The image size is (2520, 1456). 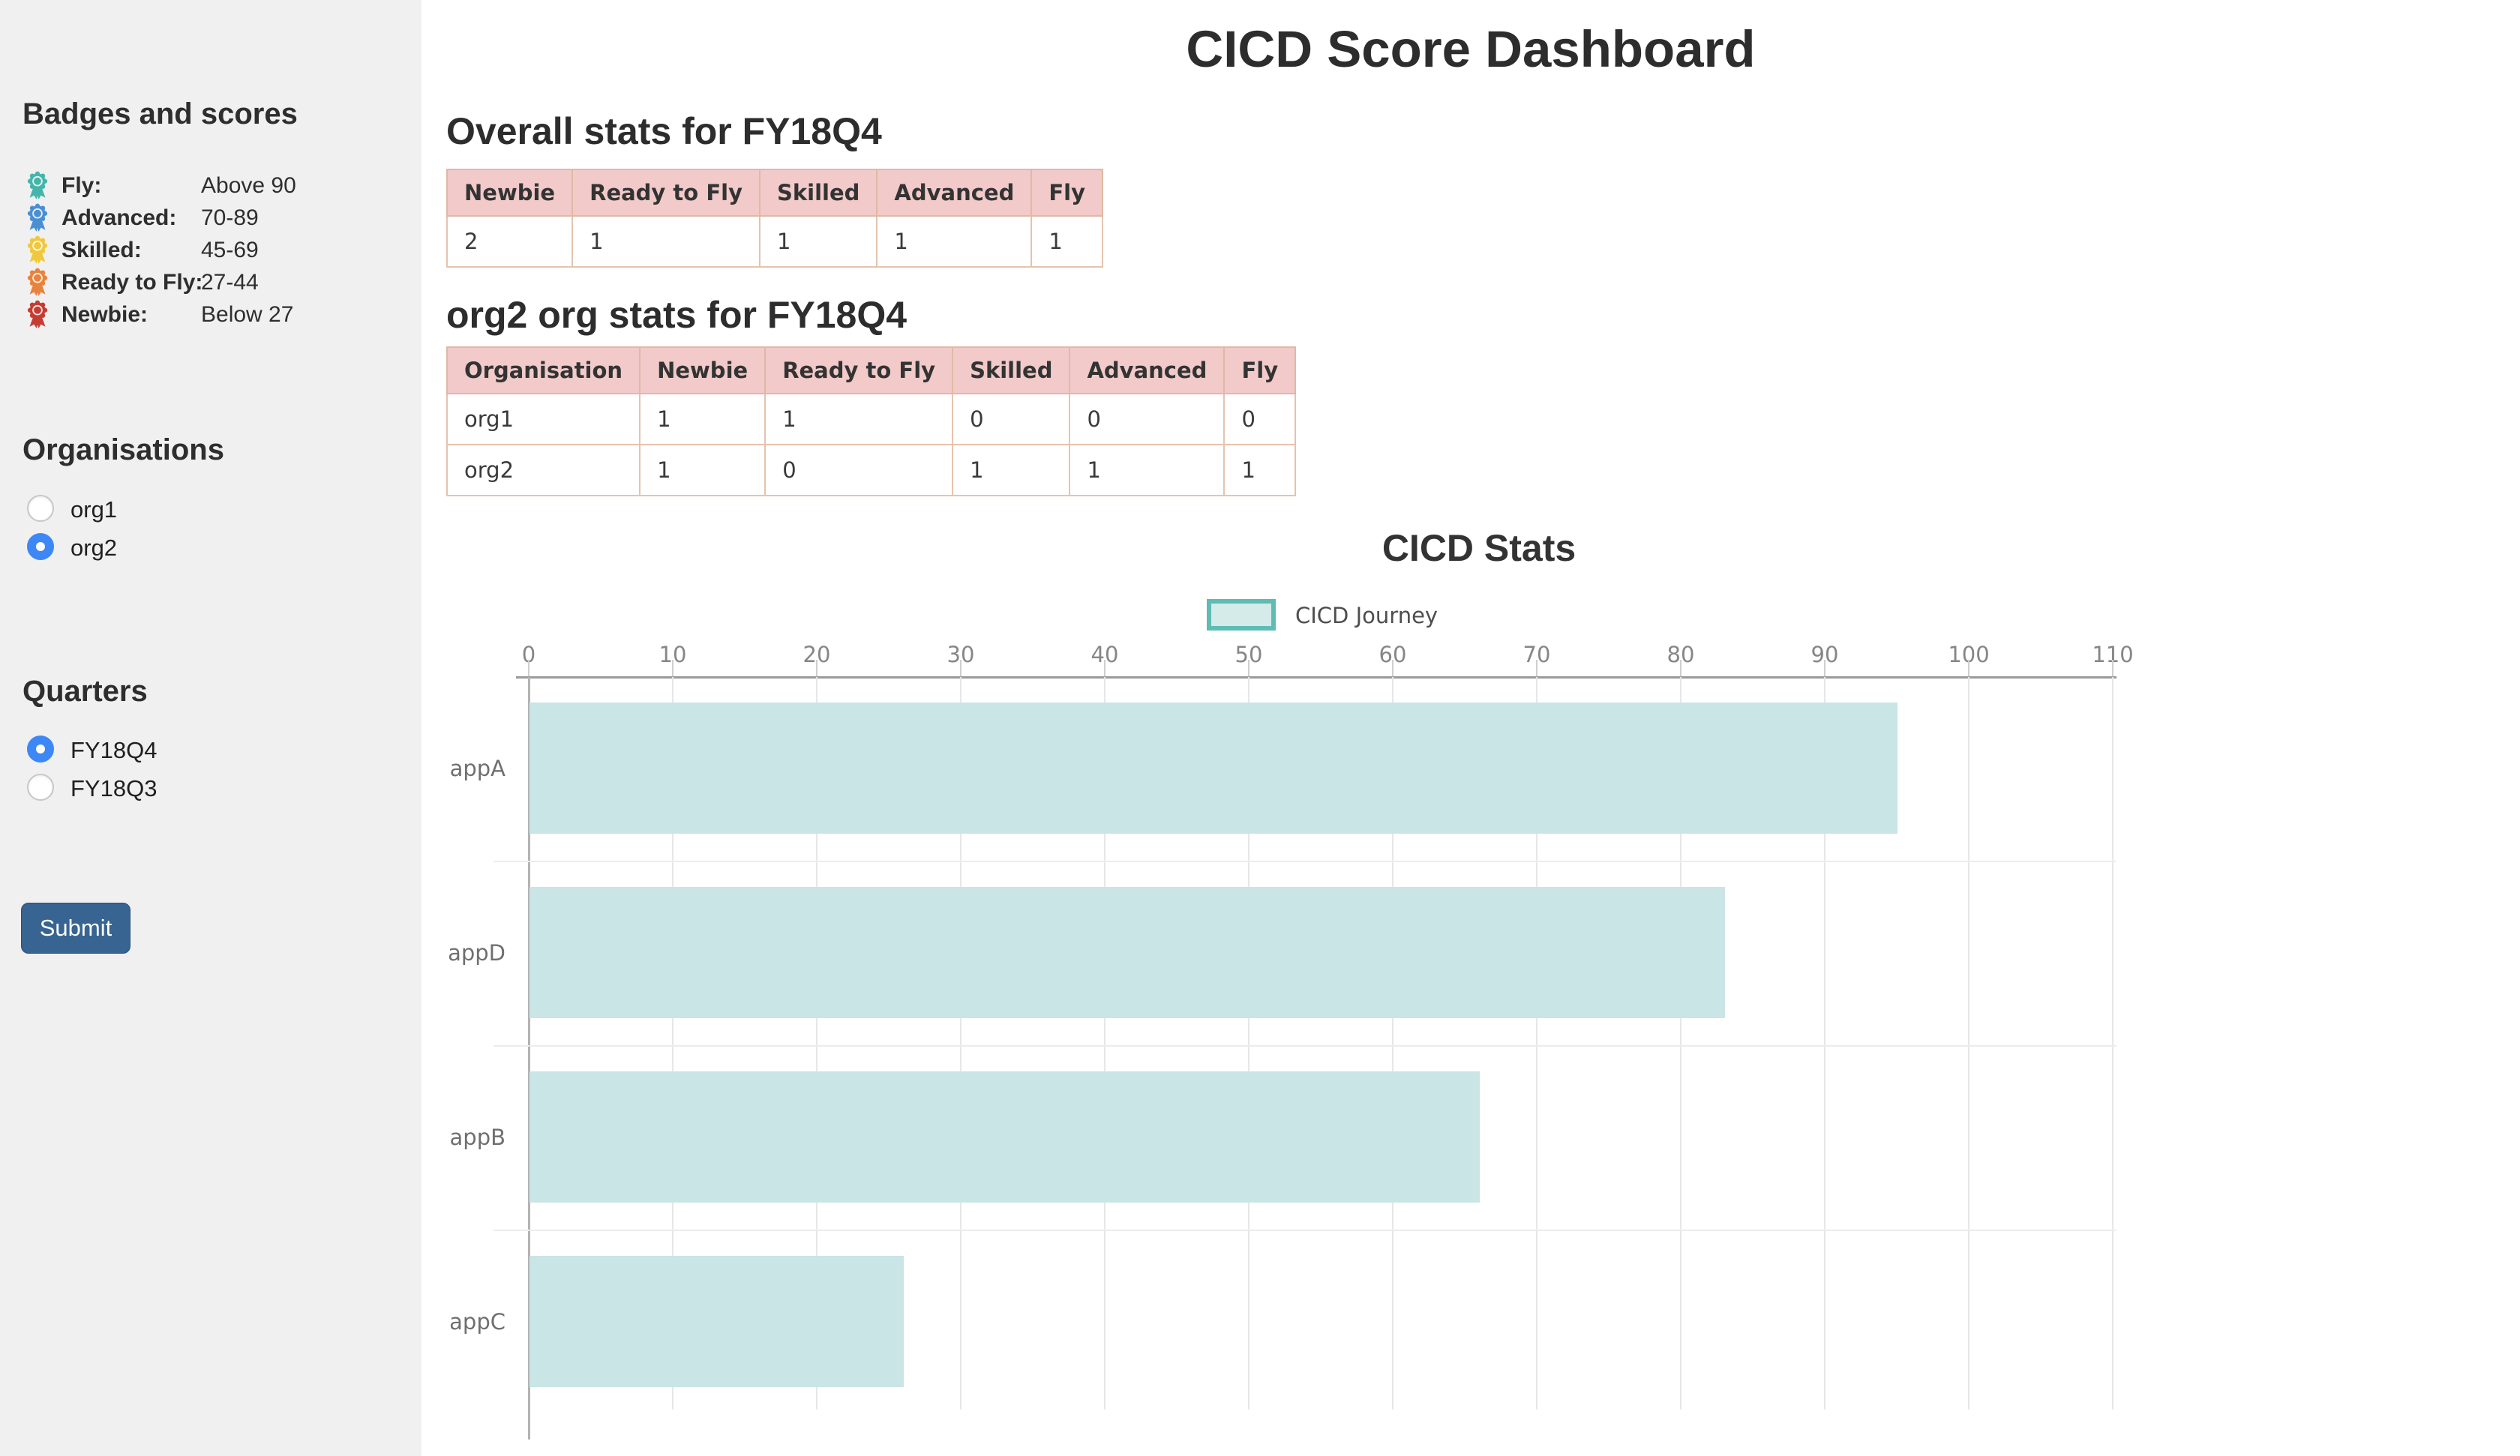 What do you see at coordinates (1366, 615) in the screenshot?
I see `legend-label: CICD Journey` at bounding box center [1366, 615].